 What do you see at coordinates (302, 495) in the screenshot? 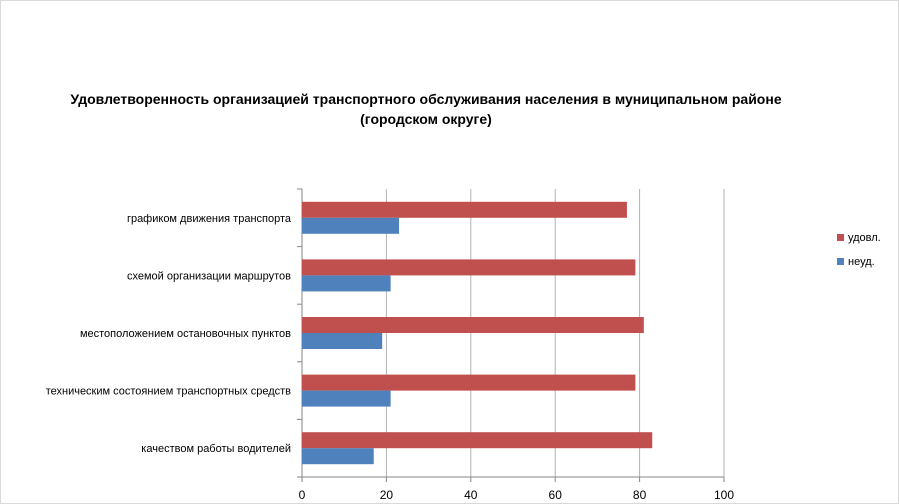
I see `x-tick-label: 0` at bounding box center [302, 495].